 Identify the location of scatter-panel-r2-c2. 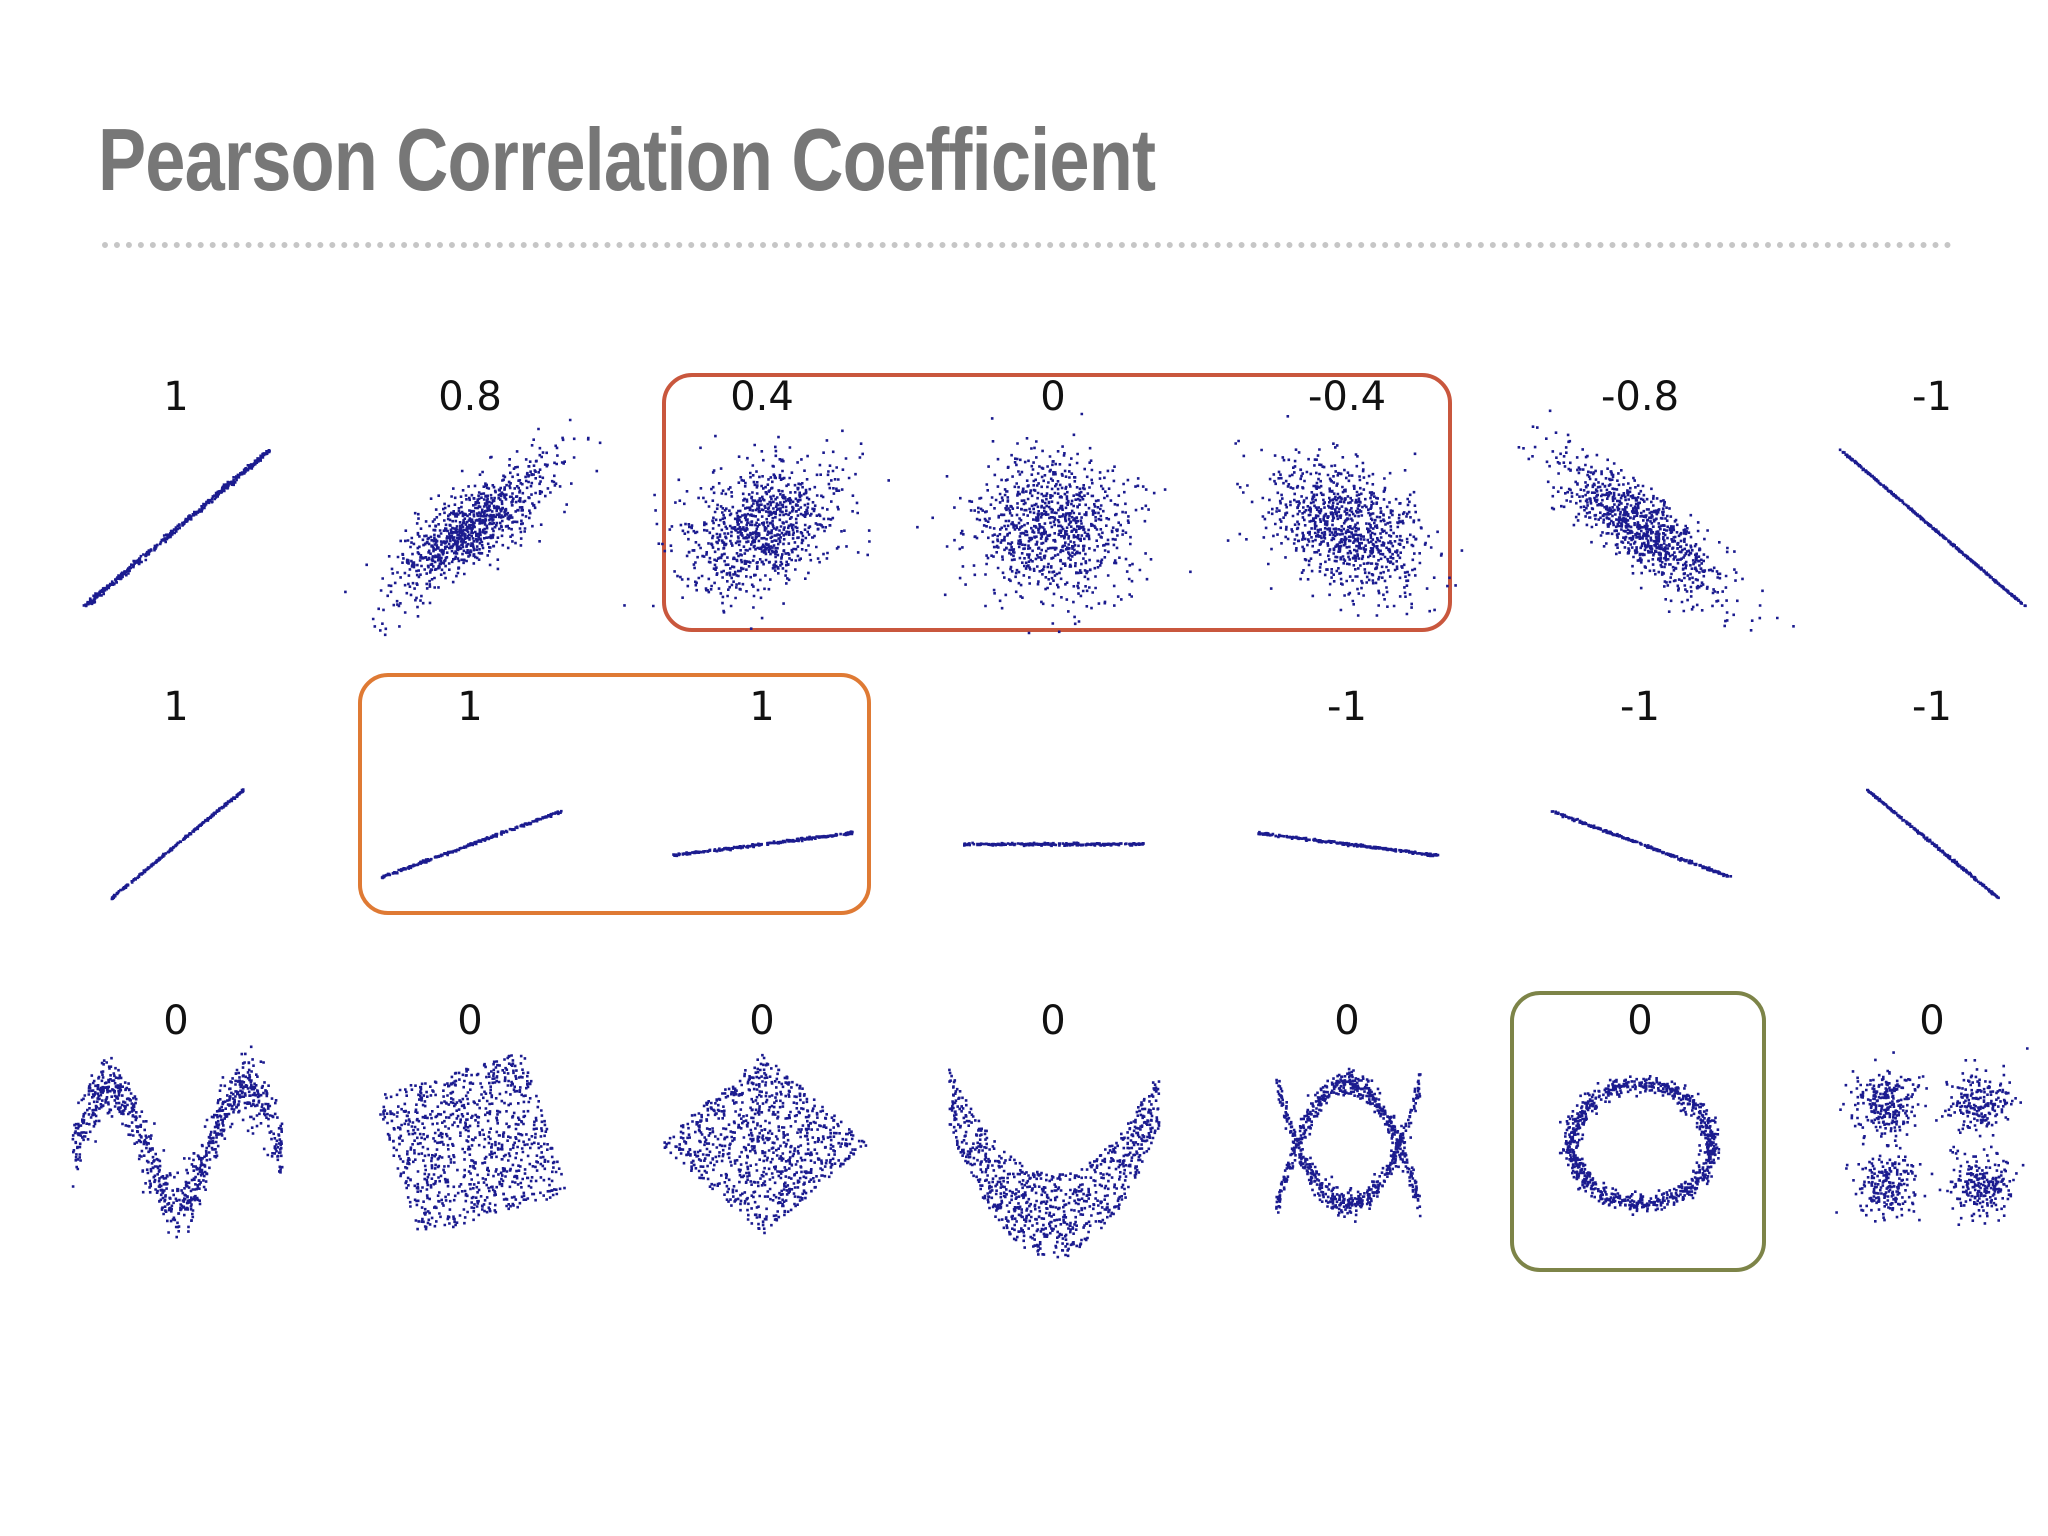
(471, 844).